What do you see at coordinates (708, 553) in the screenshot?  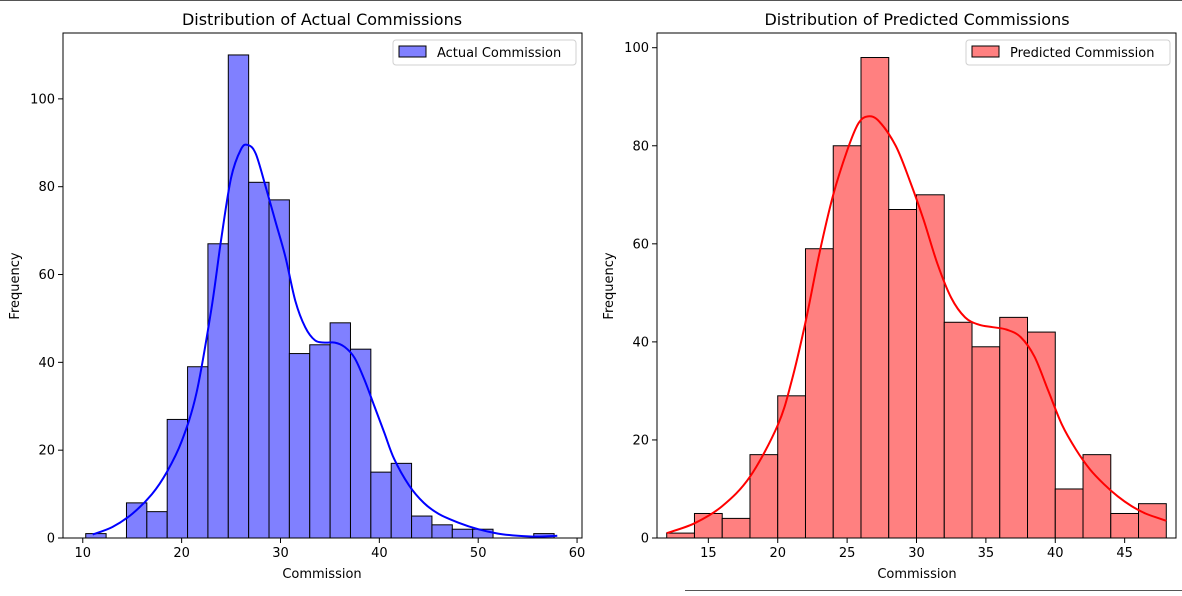 I see `x-tick-label: 15` at bounding box center [708, 553].